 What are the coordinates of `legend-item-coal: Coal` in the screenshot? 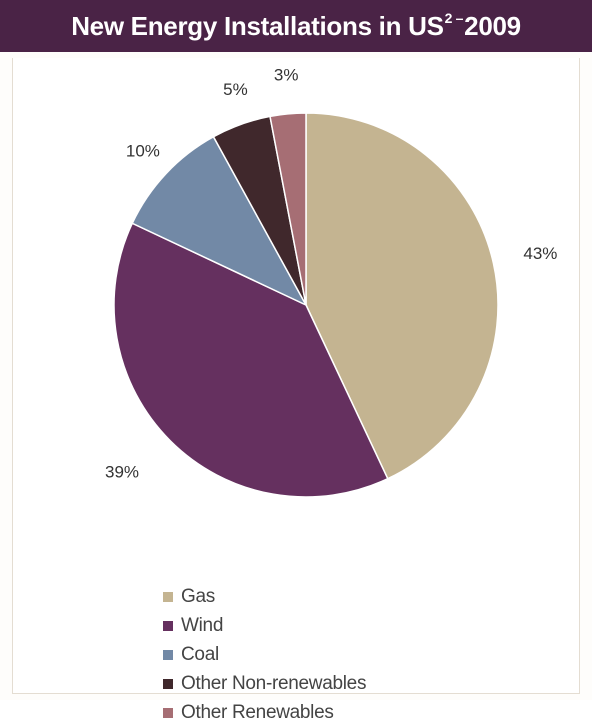 It's located at (264, 654).